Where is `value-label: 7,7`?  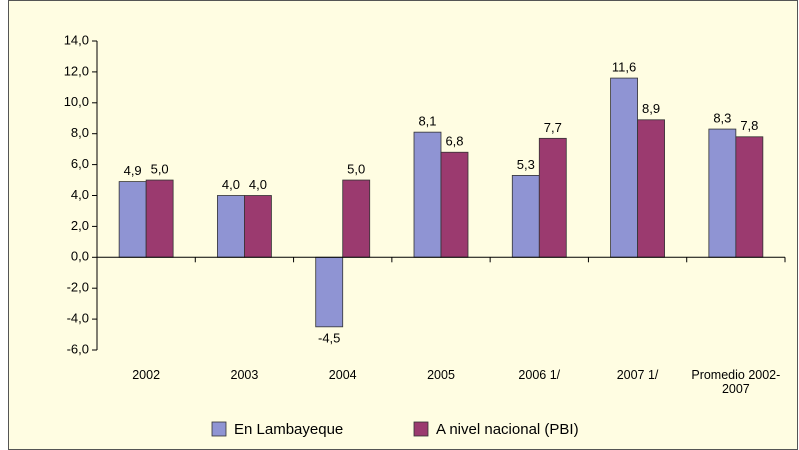 value-label: 7,7 is located at coordinates (553, 127).